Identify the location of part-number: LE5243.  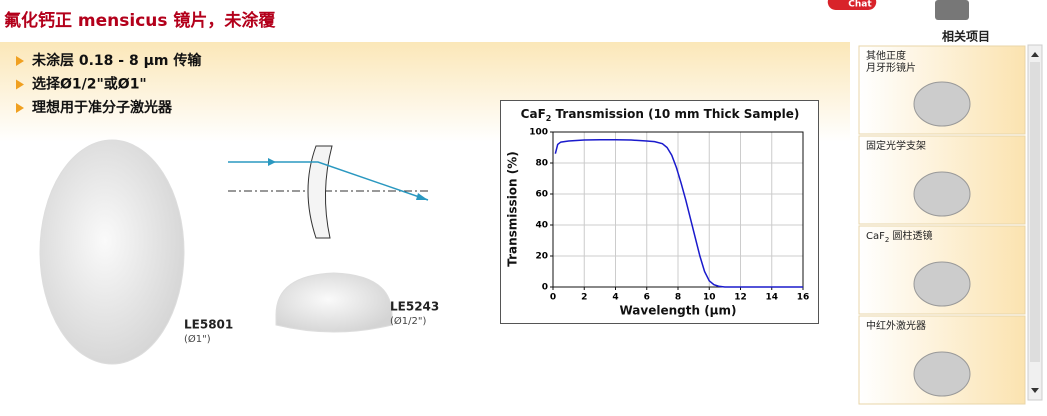
(414, 307).